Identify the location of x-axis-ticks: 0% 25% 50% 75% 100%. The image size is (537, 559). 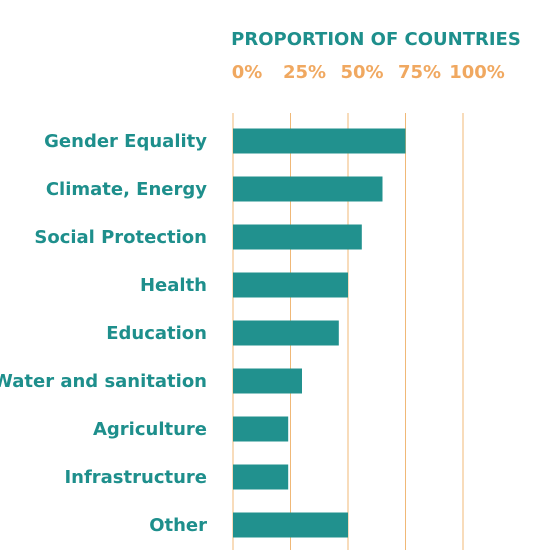
(368, 72).